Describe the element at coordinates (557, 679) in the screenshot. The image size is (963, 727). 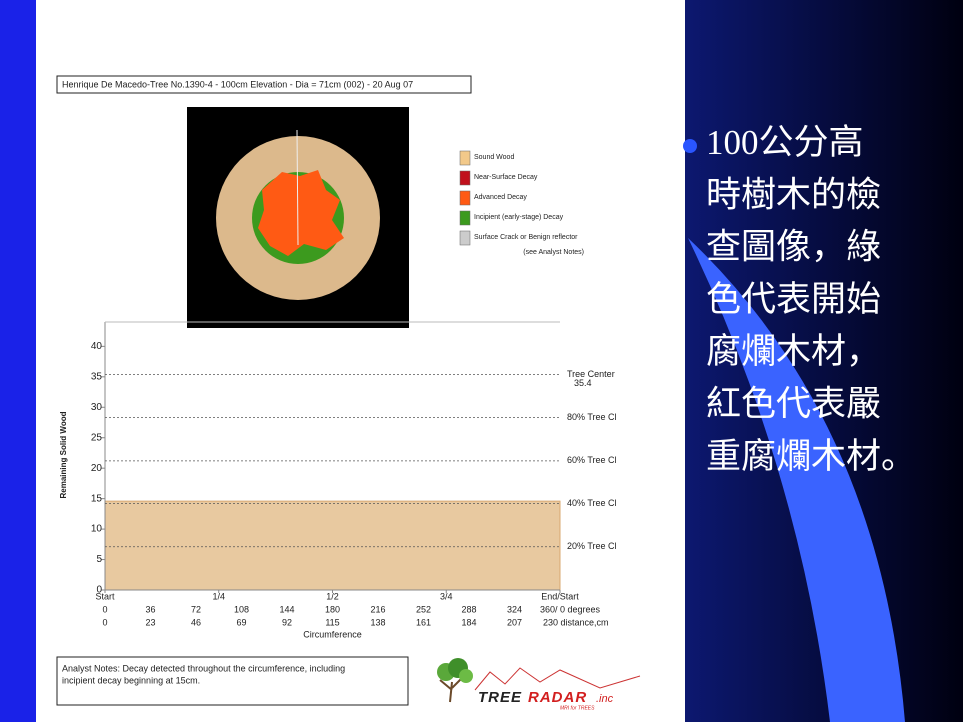
I see `logo-wave` at that location.